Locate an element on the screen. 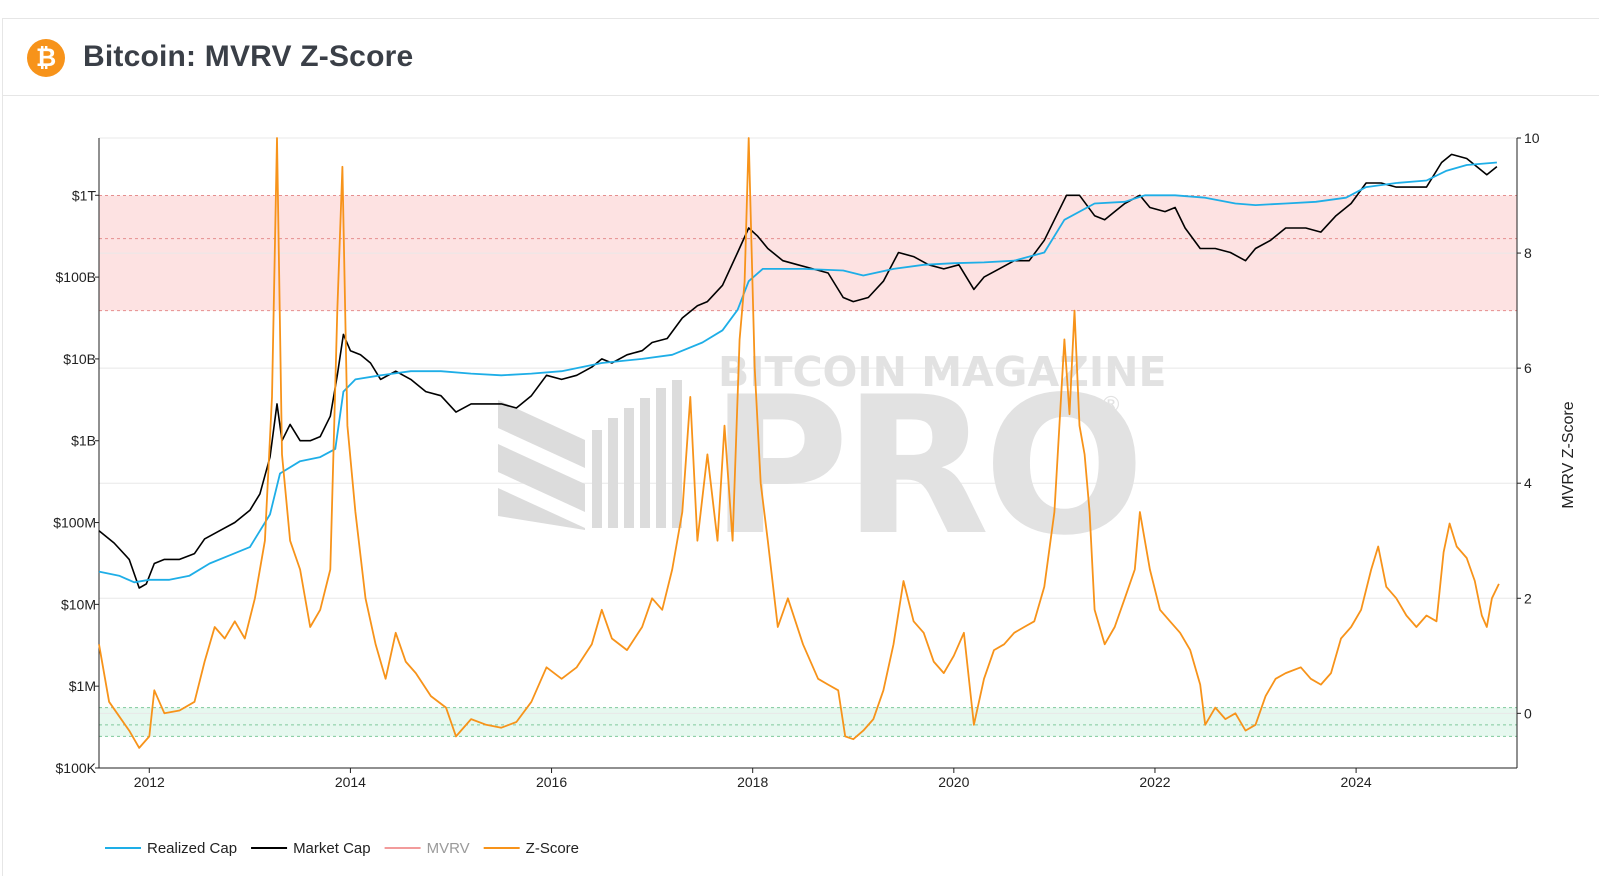 Image resolution: width=1600 pixels, height=876 pixels. left-tick-label-0: $100K is located at coordinates (76, 768).